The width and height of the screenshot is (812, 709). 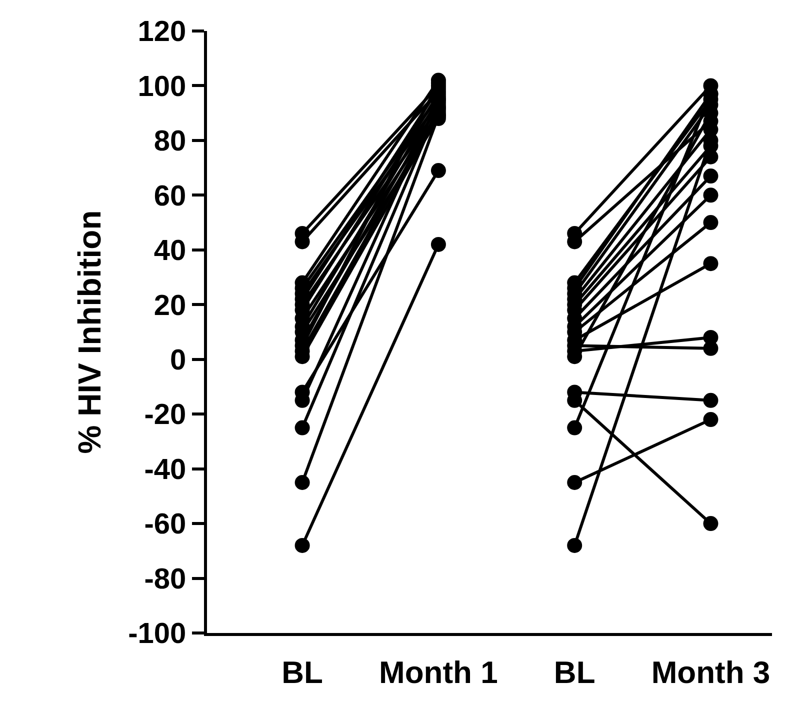 What do you see at coordinates (170, 251) in the screenshot?
I see `y-tick-label: 40` at bounding box center [170, 251].